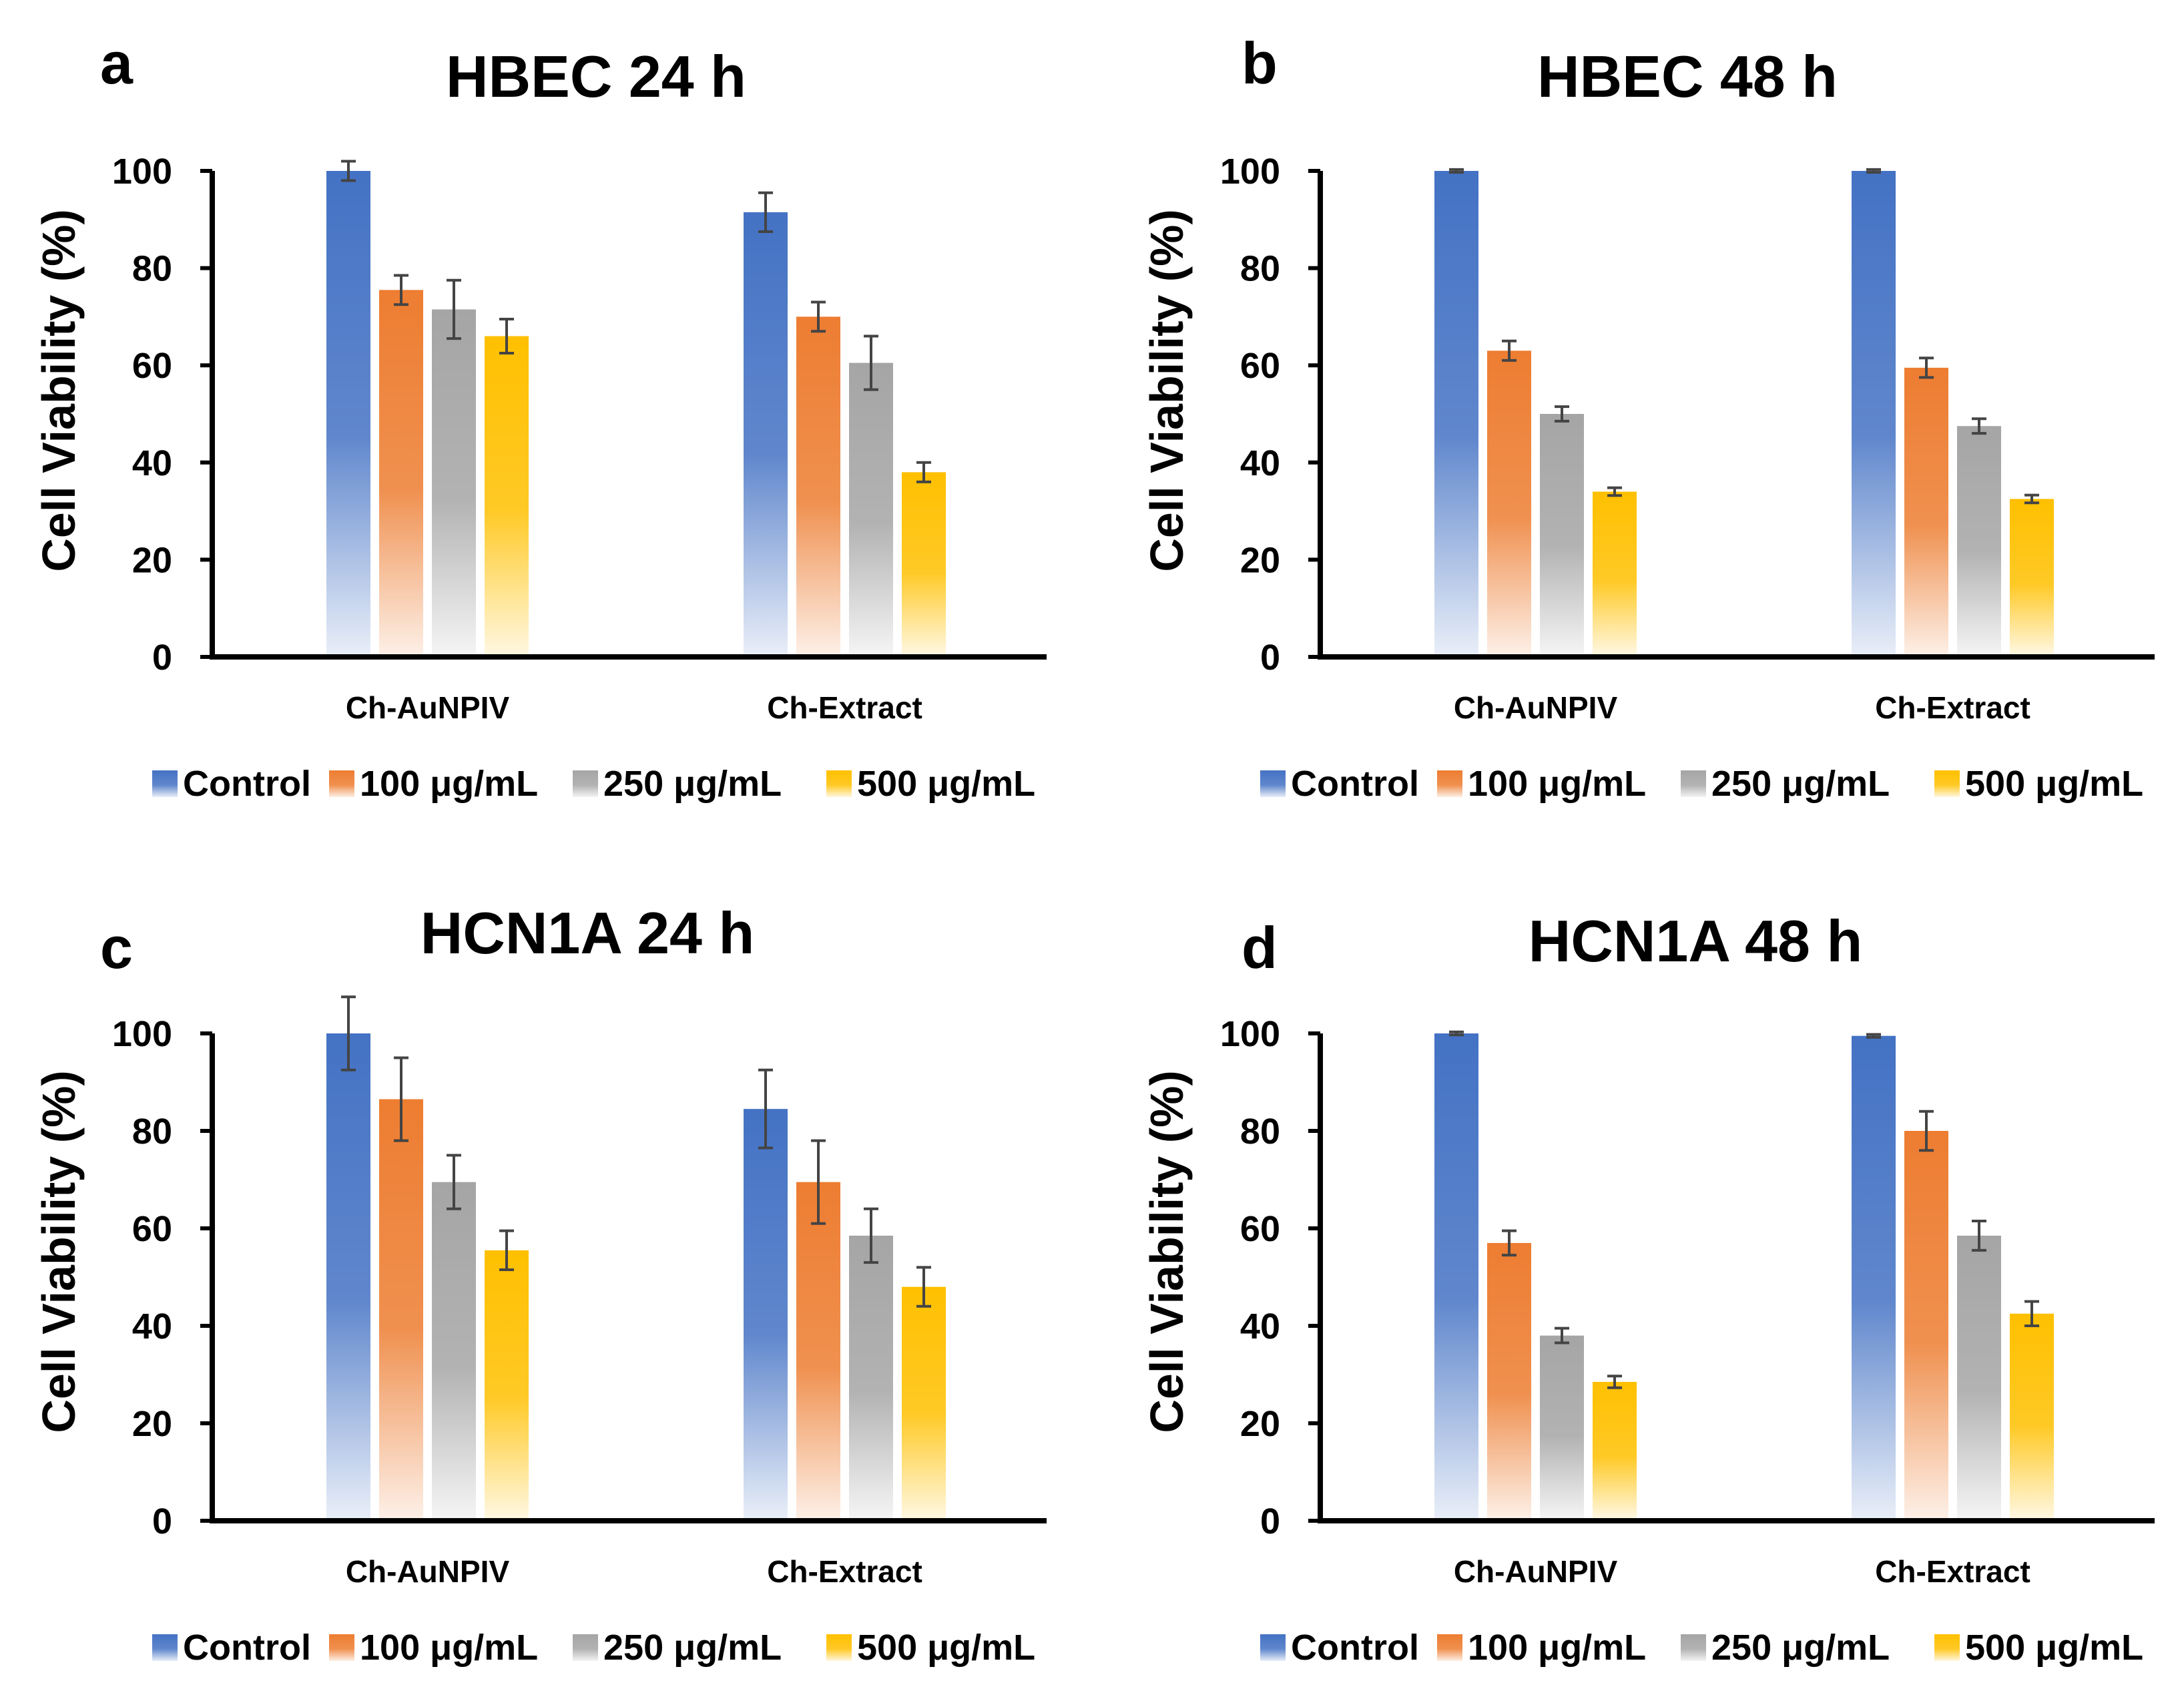  I want to click on panel-letter: a, so click(117, 63).